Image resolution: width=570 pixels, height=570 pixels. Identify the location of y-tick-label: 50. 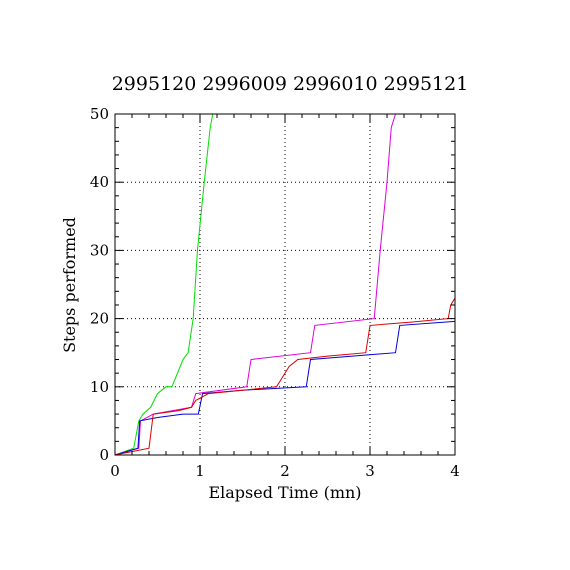
(99, 114).